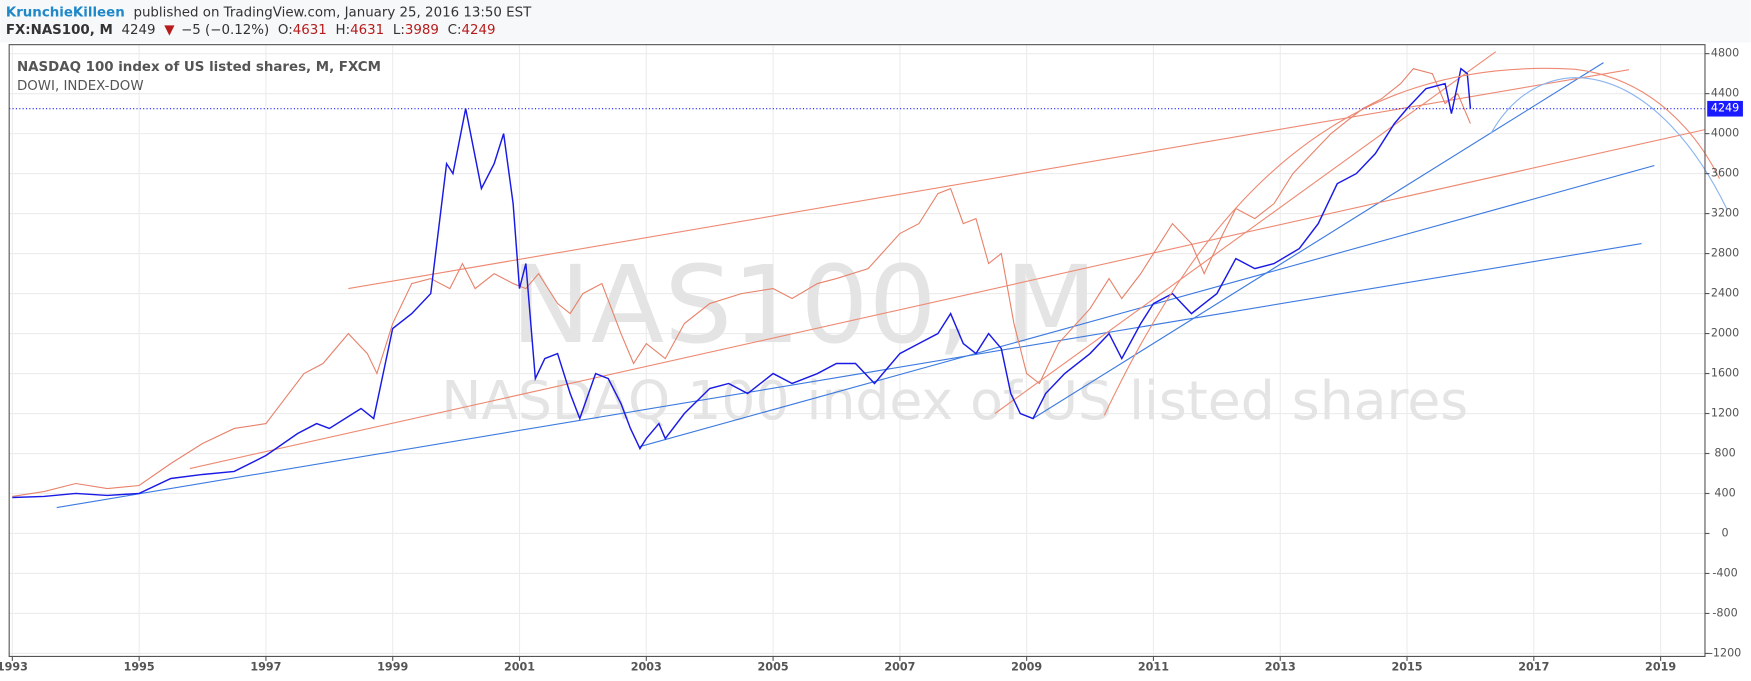 Image resolution: width=1751 pixels, height=681 pixels. I want to click on y-tick-label: 3600, so click(1725, 173).